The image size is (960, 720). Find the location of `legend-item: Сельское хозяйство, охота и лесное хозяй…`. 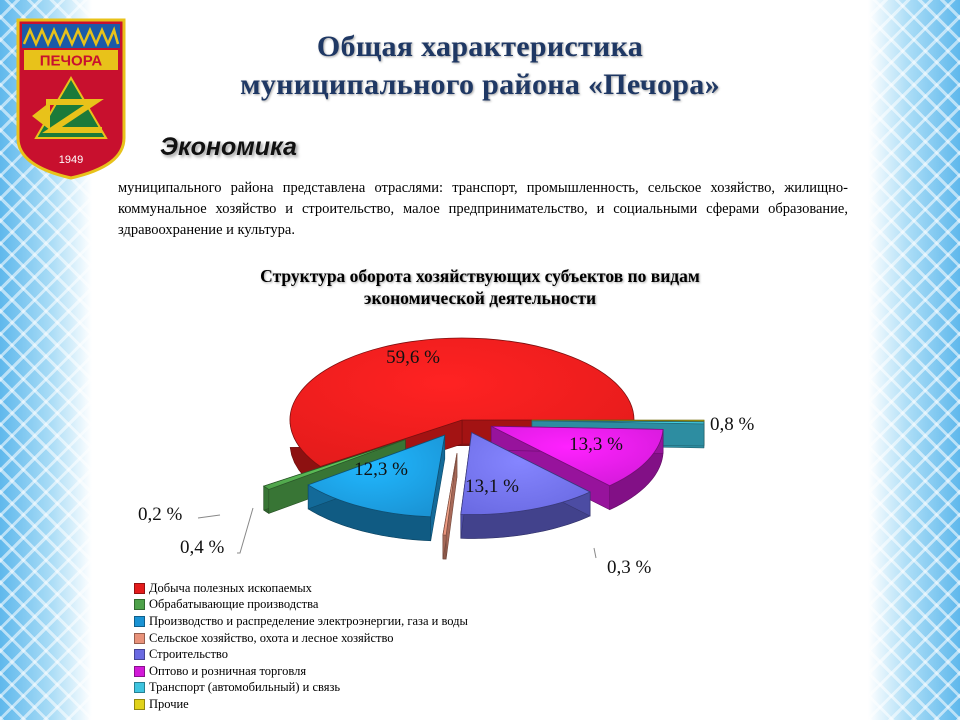

legend-item: Сельское хозяйство, охота и лесное хозяй… is located at coordinates (301, 638).